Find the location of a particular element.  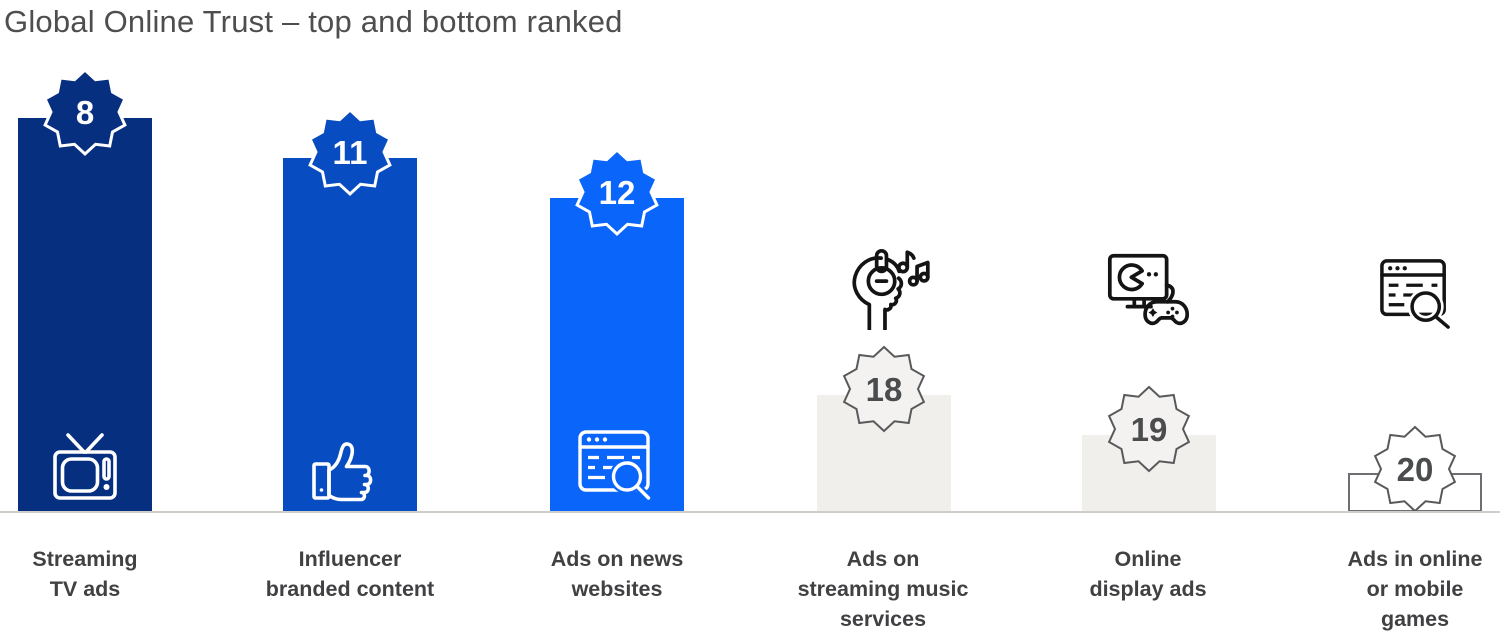

rank-badge: 11 is located at coordinates (350, 152).